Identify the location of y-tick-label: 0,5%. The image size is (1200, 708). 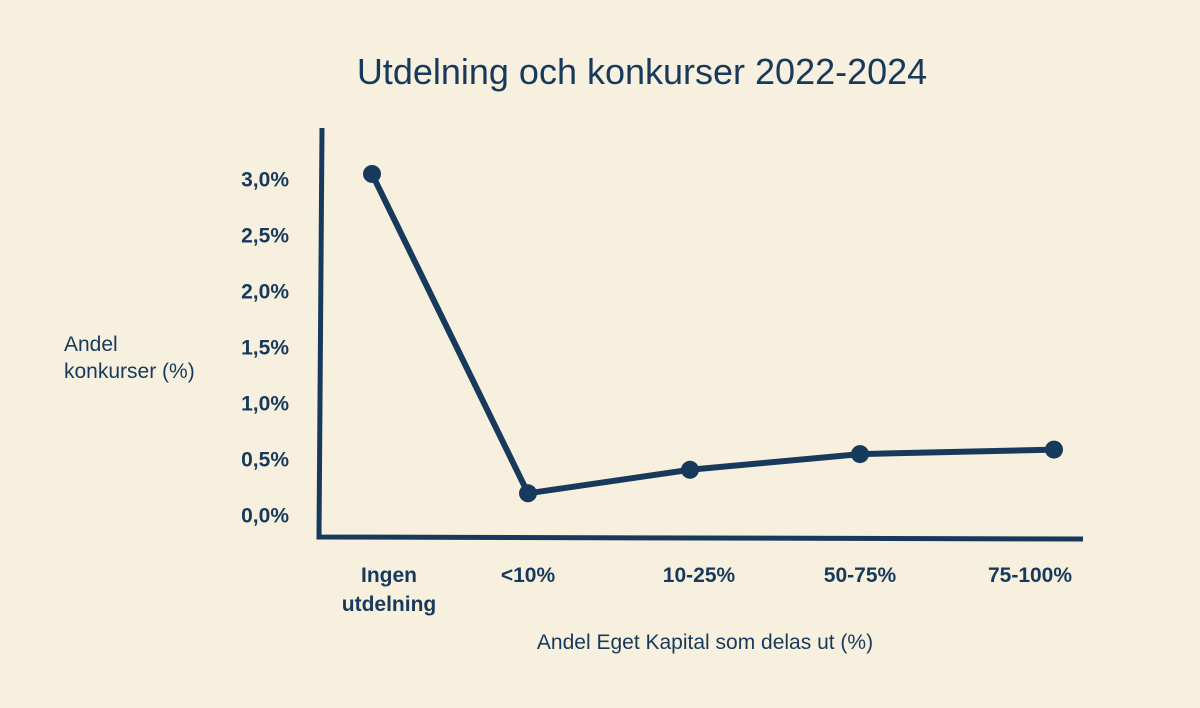
(265, 460).